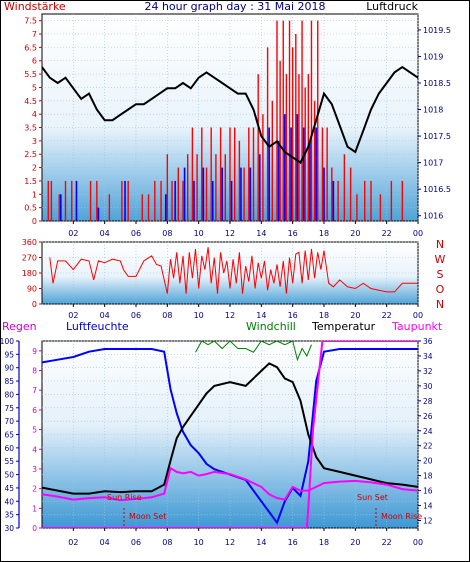  Describe the element at coordinates (34, 34) in the screenshot. I see `y-left-tick-label: 7` at that location.